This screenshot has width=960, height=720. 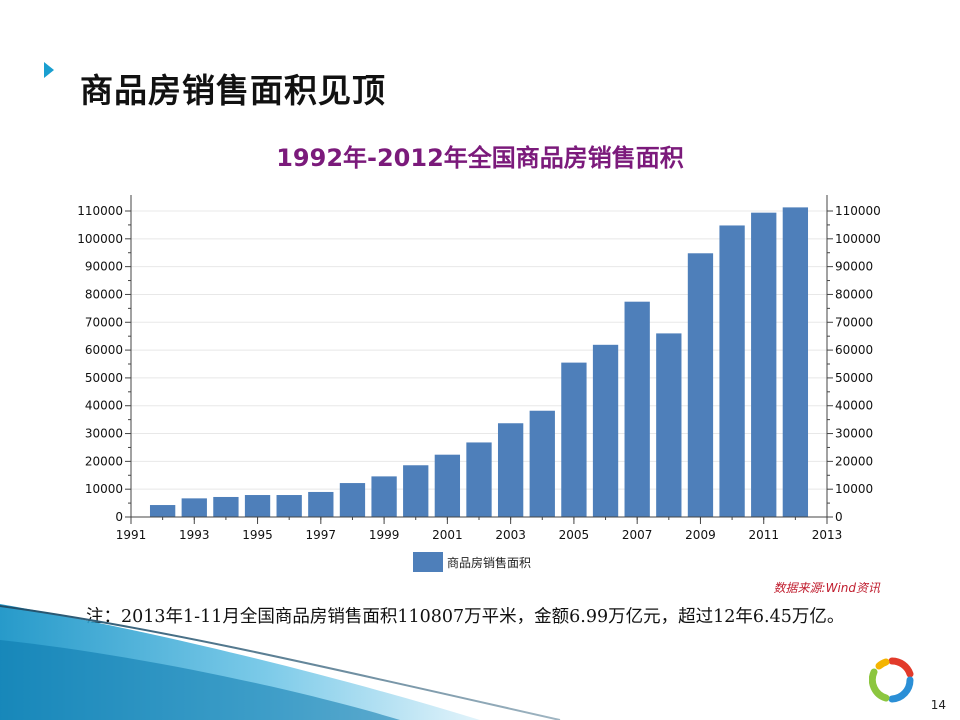 What do you see at coordinates (700, 385) in the screenshot?
I see `bar-2009` at bounding box center [700, 385].